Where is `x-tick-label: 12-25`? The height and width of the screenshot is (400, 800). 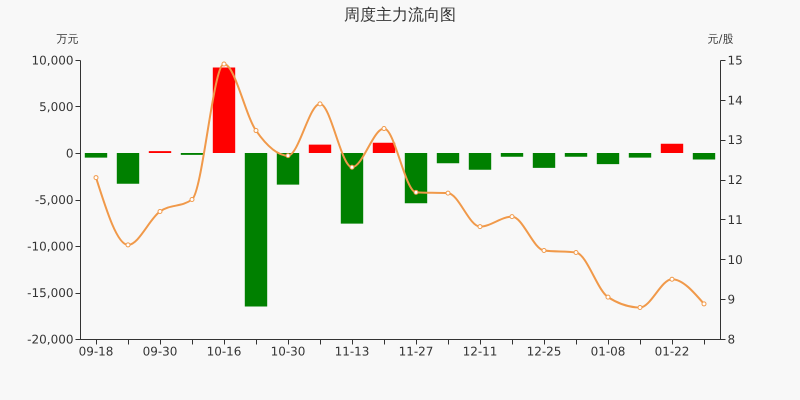 x-tick-label: 12-25 is located at coordinates (544, 351).